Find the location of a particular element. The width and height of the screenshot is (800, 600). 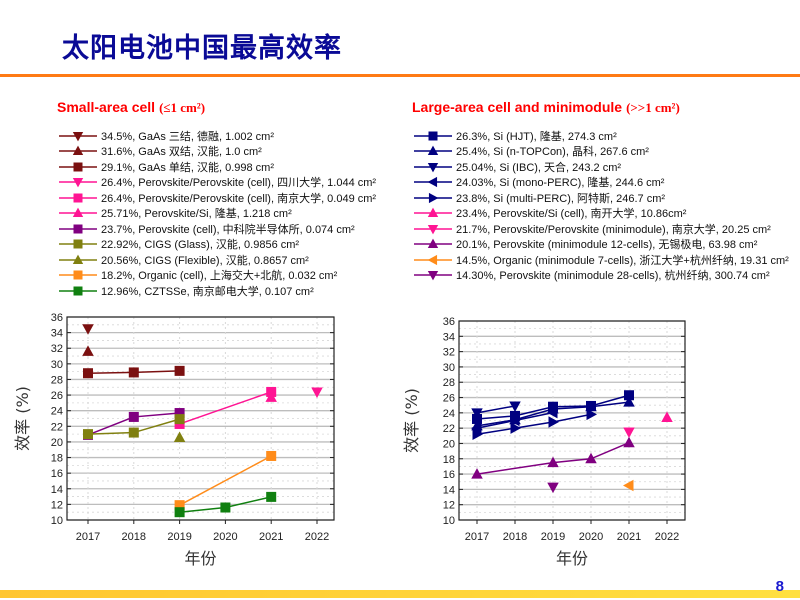

legend-title-text: Small-area cell is located at coordinates (106, 107).